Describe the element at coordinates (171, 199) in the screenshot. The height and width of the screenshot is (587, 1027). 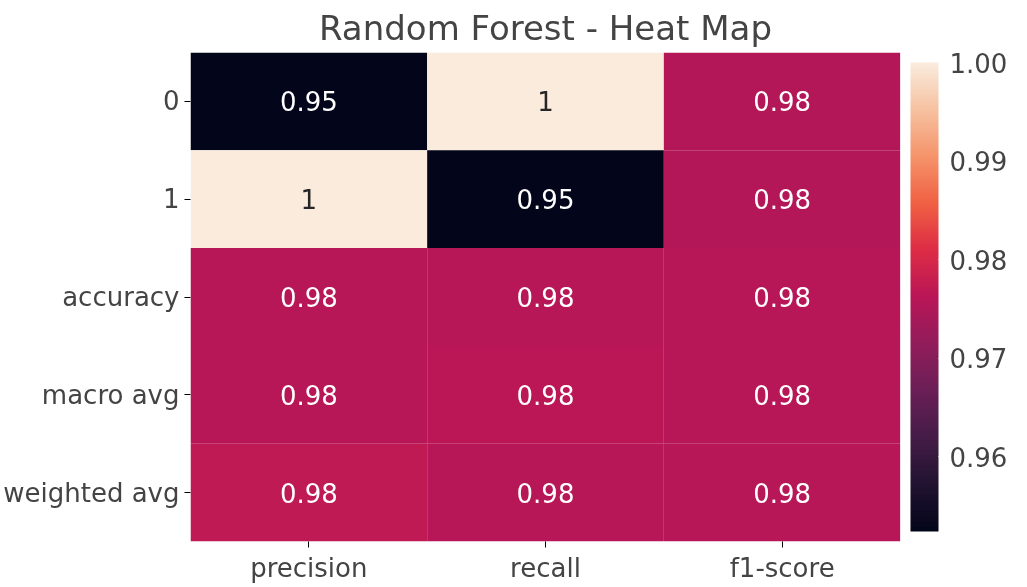
I see `y-tick-label: 1` at that location.